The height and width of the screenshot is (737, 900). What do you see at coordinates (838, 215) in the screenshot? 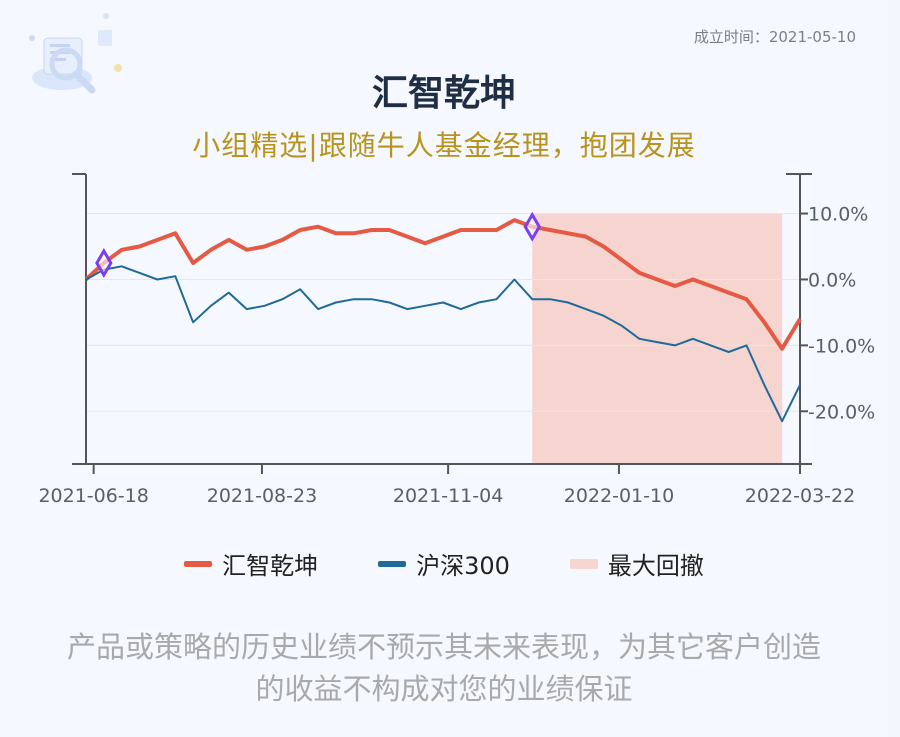
I see `y-tick-label: 10.0%` at bounding box center [838, 215].